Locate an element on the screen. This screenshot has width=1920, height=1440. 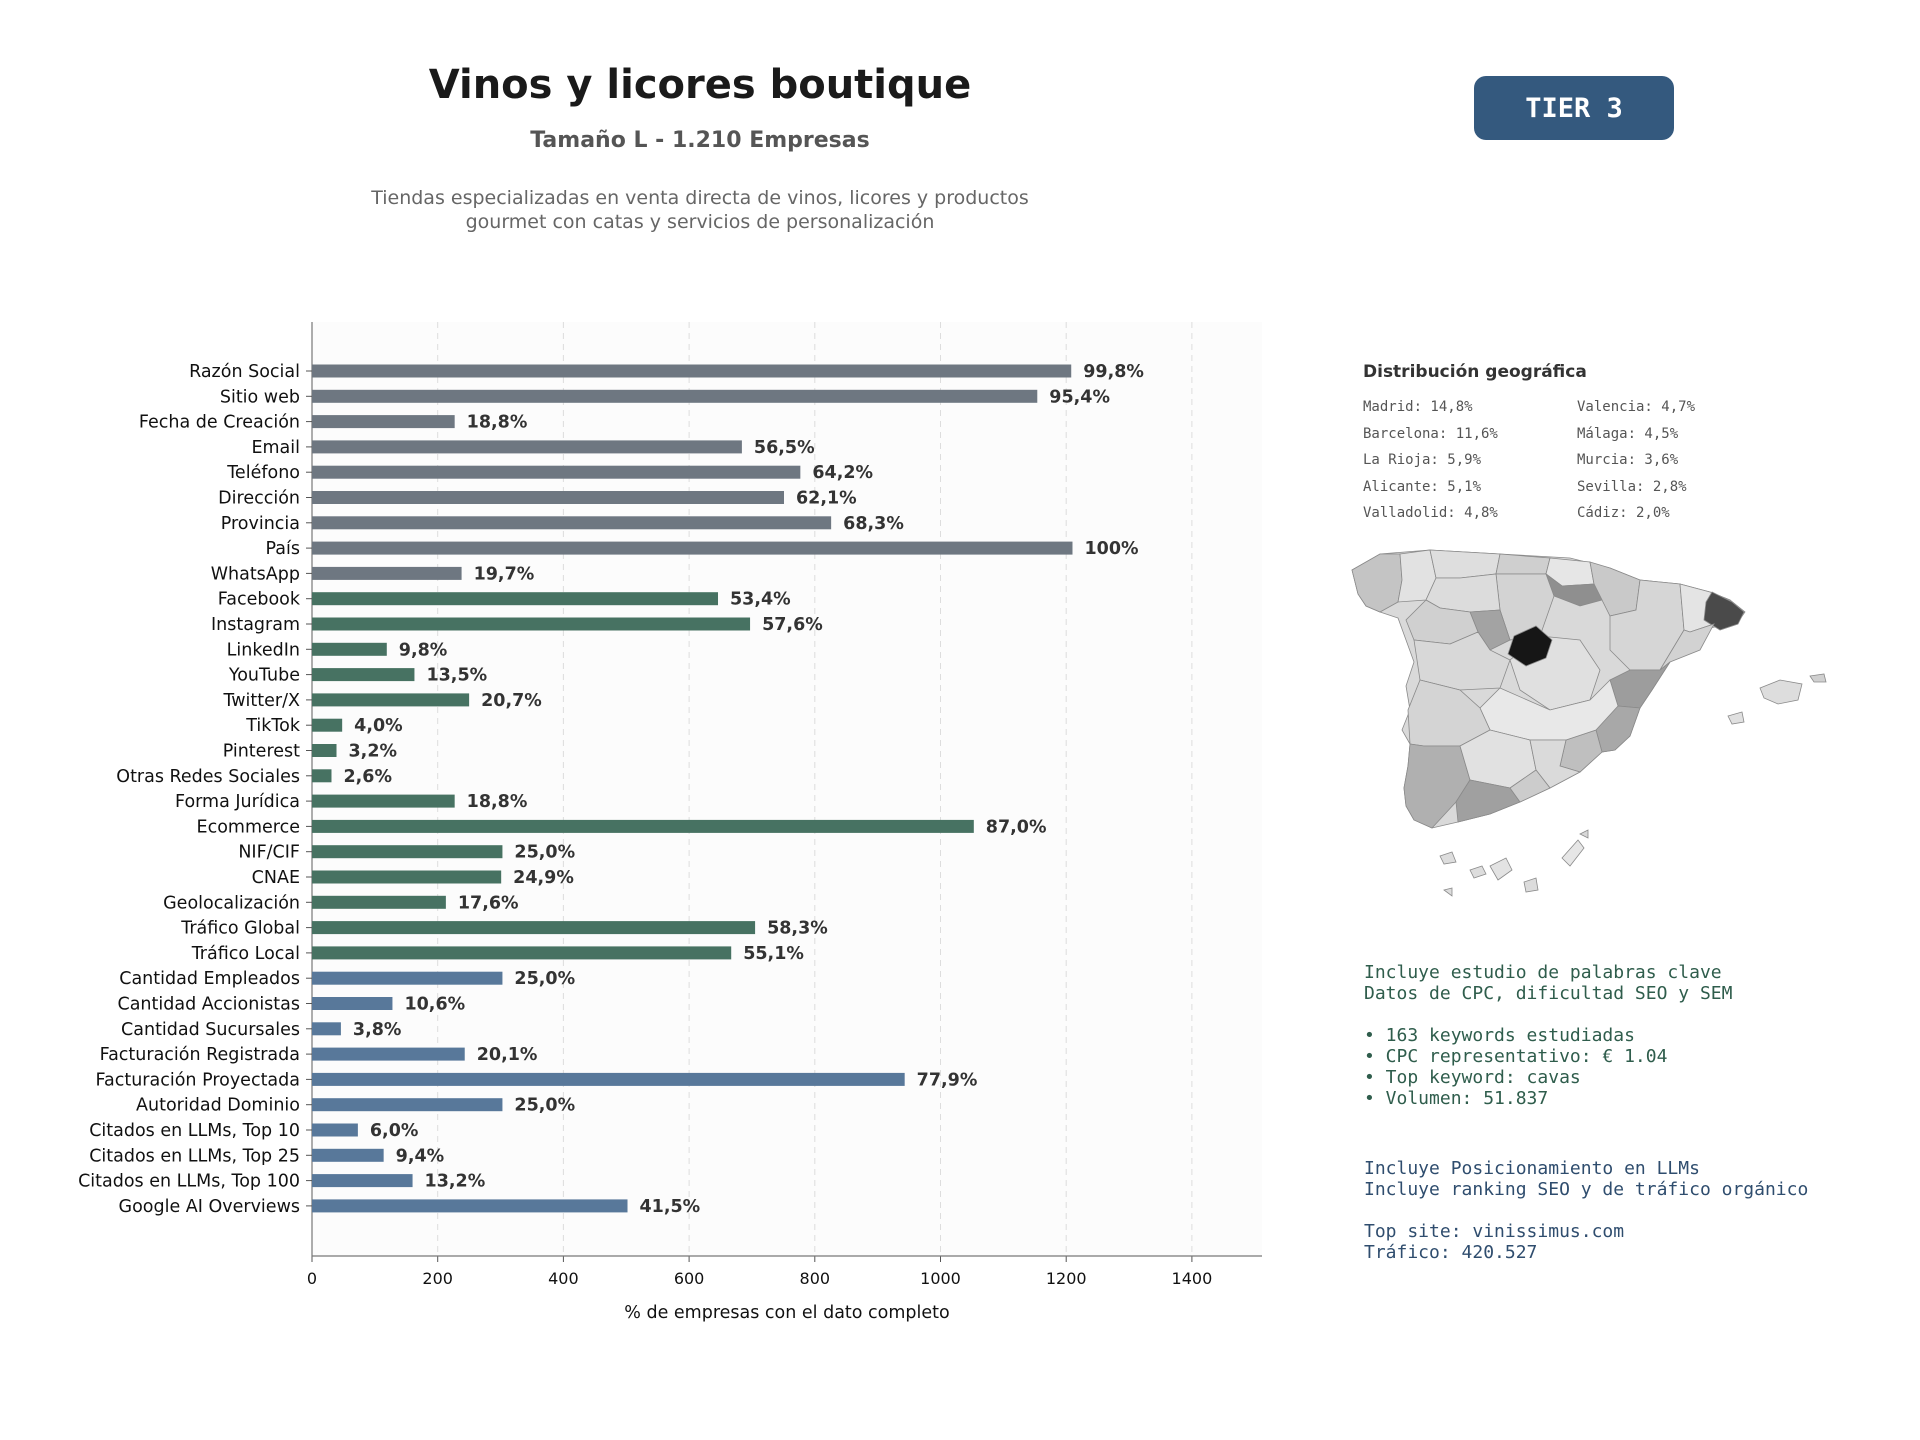
geo-item: Málaga: 4,5% is located at coordinates (1628, 433).